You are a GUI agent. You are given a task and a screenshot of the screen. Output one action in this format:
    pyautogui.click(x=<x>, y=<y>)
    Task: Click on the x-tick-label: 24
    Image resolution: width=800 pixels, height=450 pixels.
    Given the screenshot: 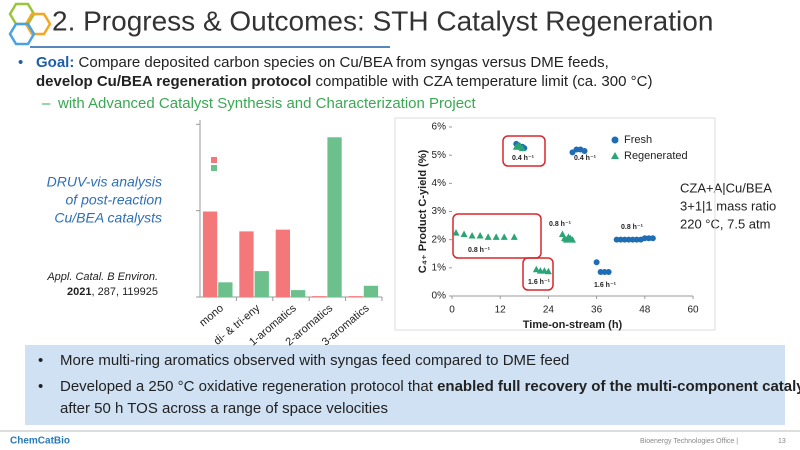 What is the action you would take?
    pyautogui.click(x=549, y=310)
    